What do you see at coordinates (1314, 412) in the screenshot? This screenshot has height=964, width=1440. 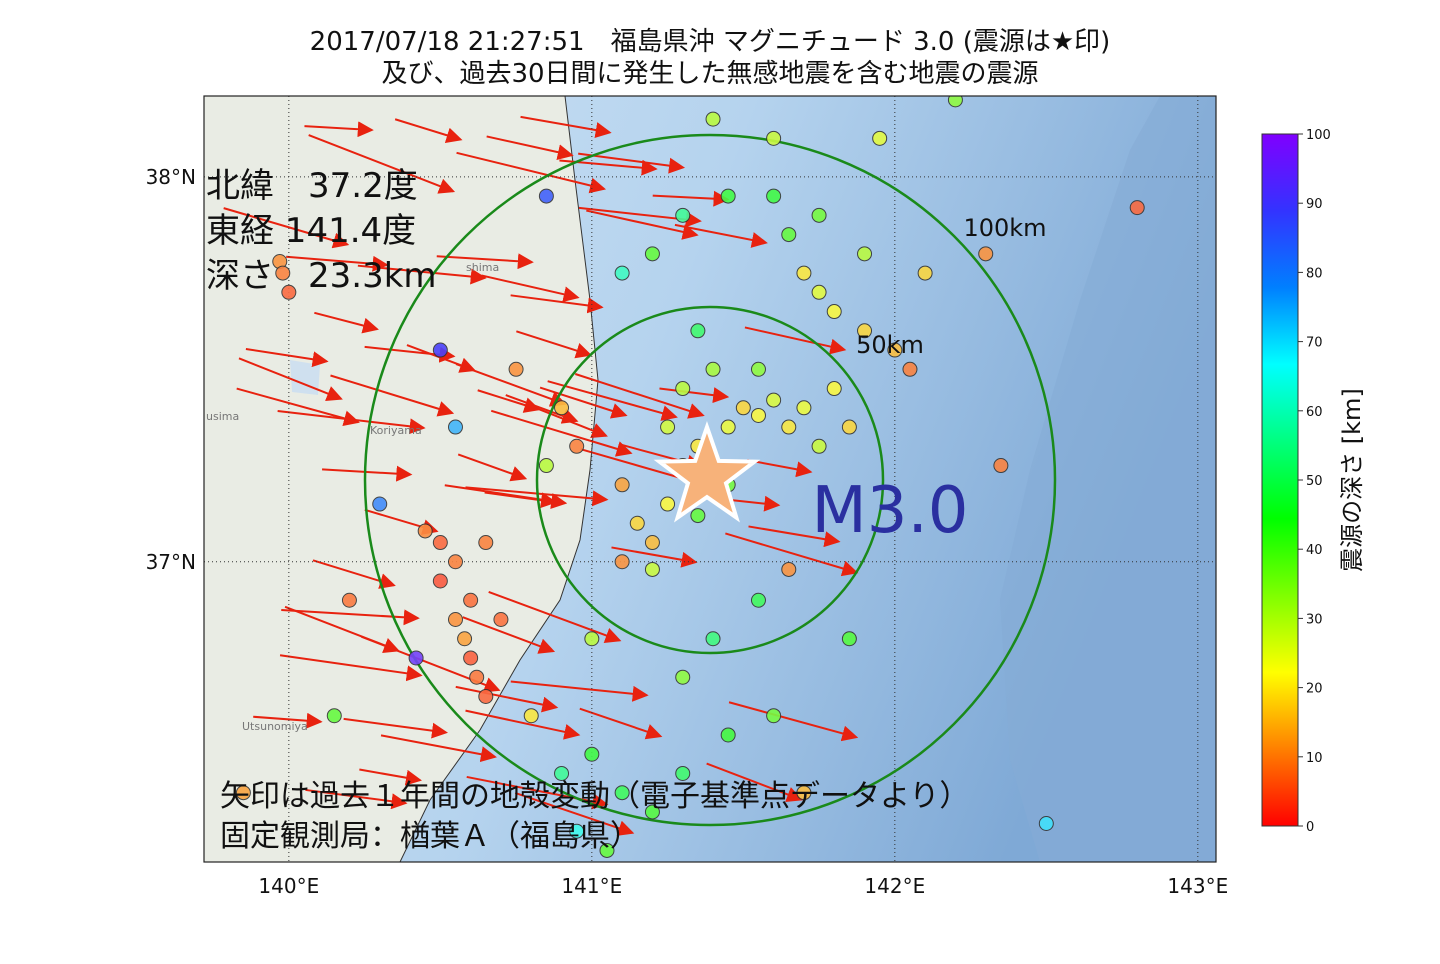 I see `colorbar-tick-label: 60` at bounding box center [1314, 412].